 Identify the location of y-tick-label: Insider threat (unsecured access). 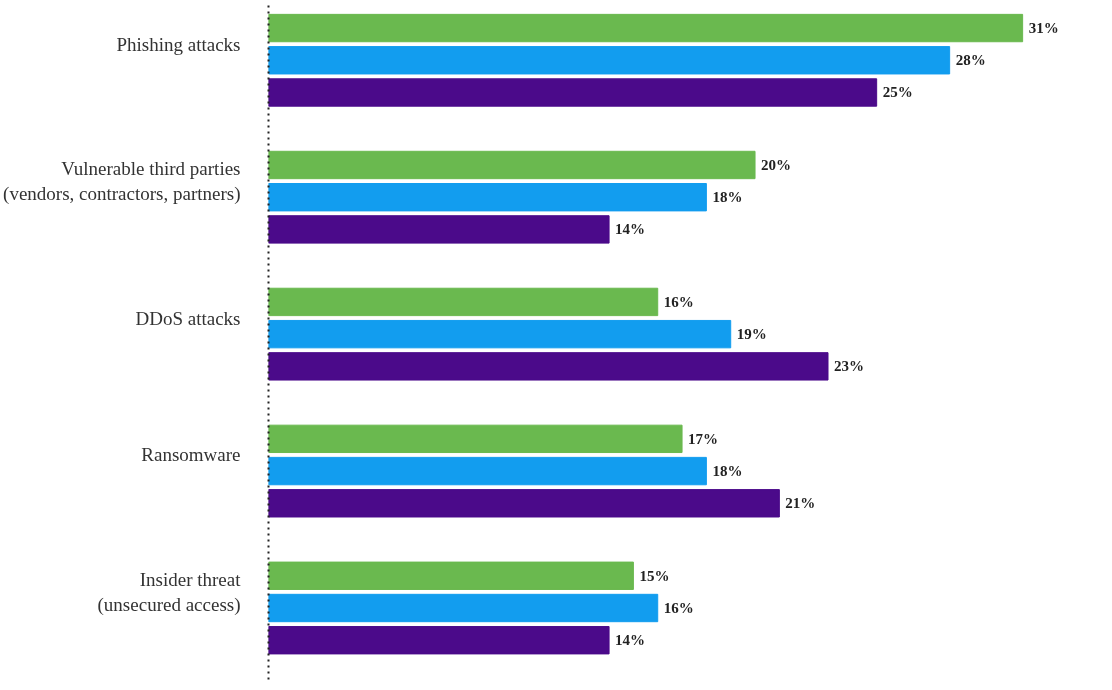
(169, 592).